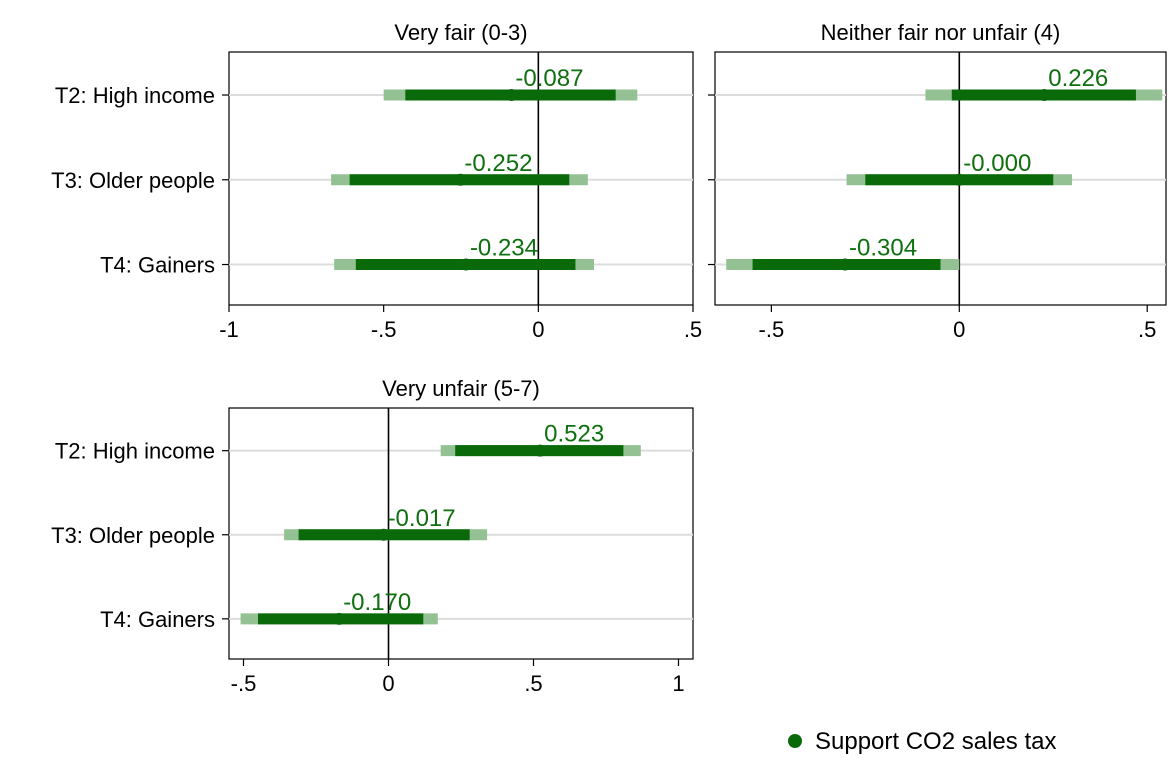 The width and height of the screenshot is (1169, 769). I want to click on data-label: -0.234, so click(504, 248).